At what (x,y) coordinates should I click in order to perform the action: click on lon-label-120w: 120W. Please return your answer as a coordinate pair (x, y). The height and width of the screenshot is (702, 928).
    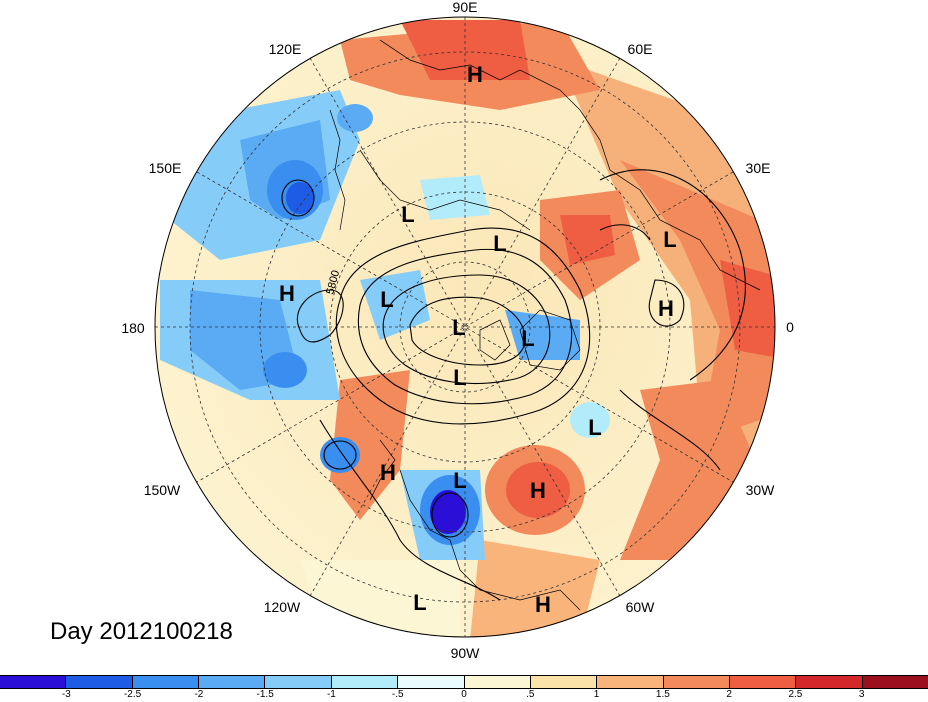
    Looking at the image, I should click on (282, 607).